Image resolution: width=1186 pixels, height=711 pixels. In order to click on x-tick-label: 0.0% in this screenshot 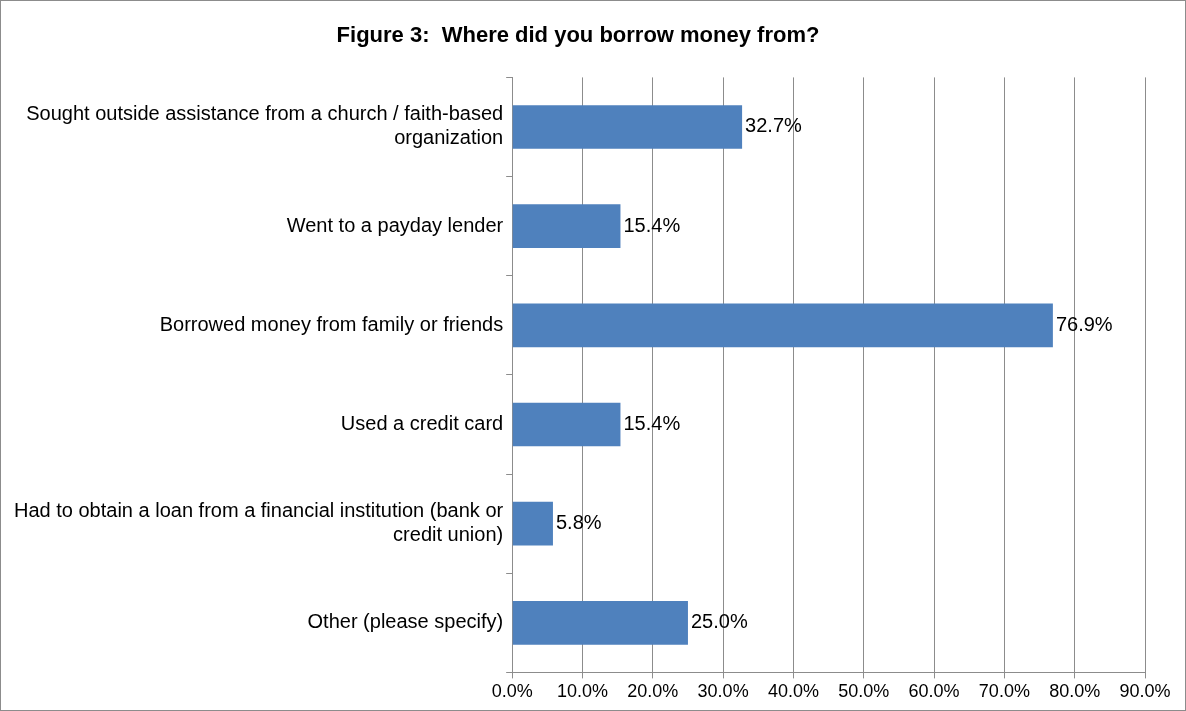, I will do `click(512, 691)`.